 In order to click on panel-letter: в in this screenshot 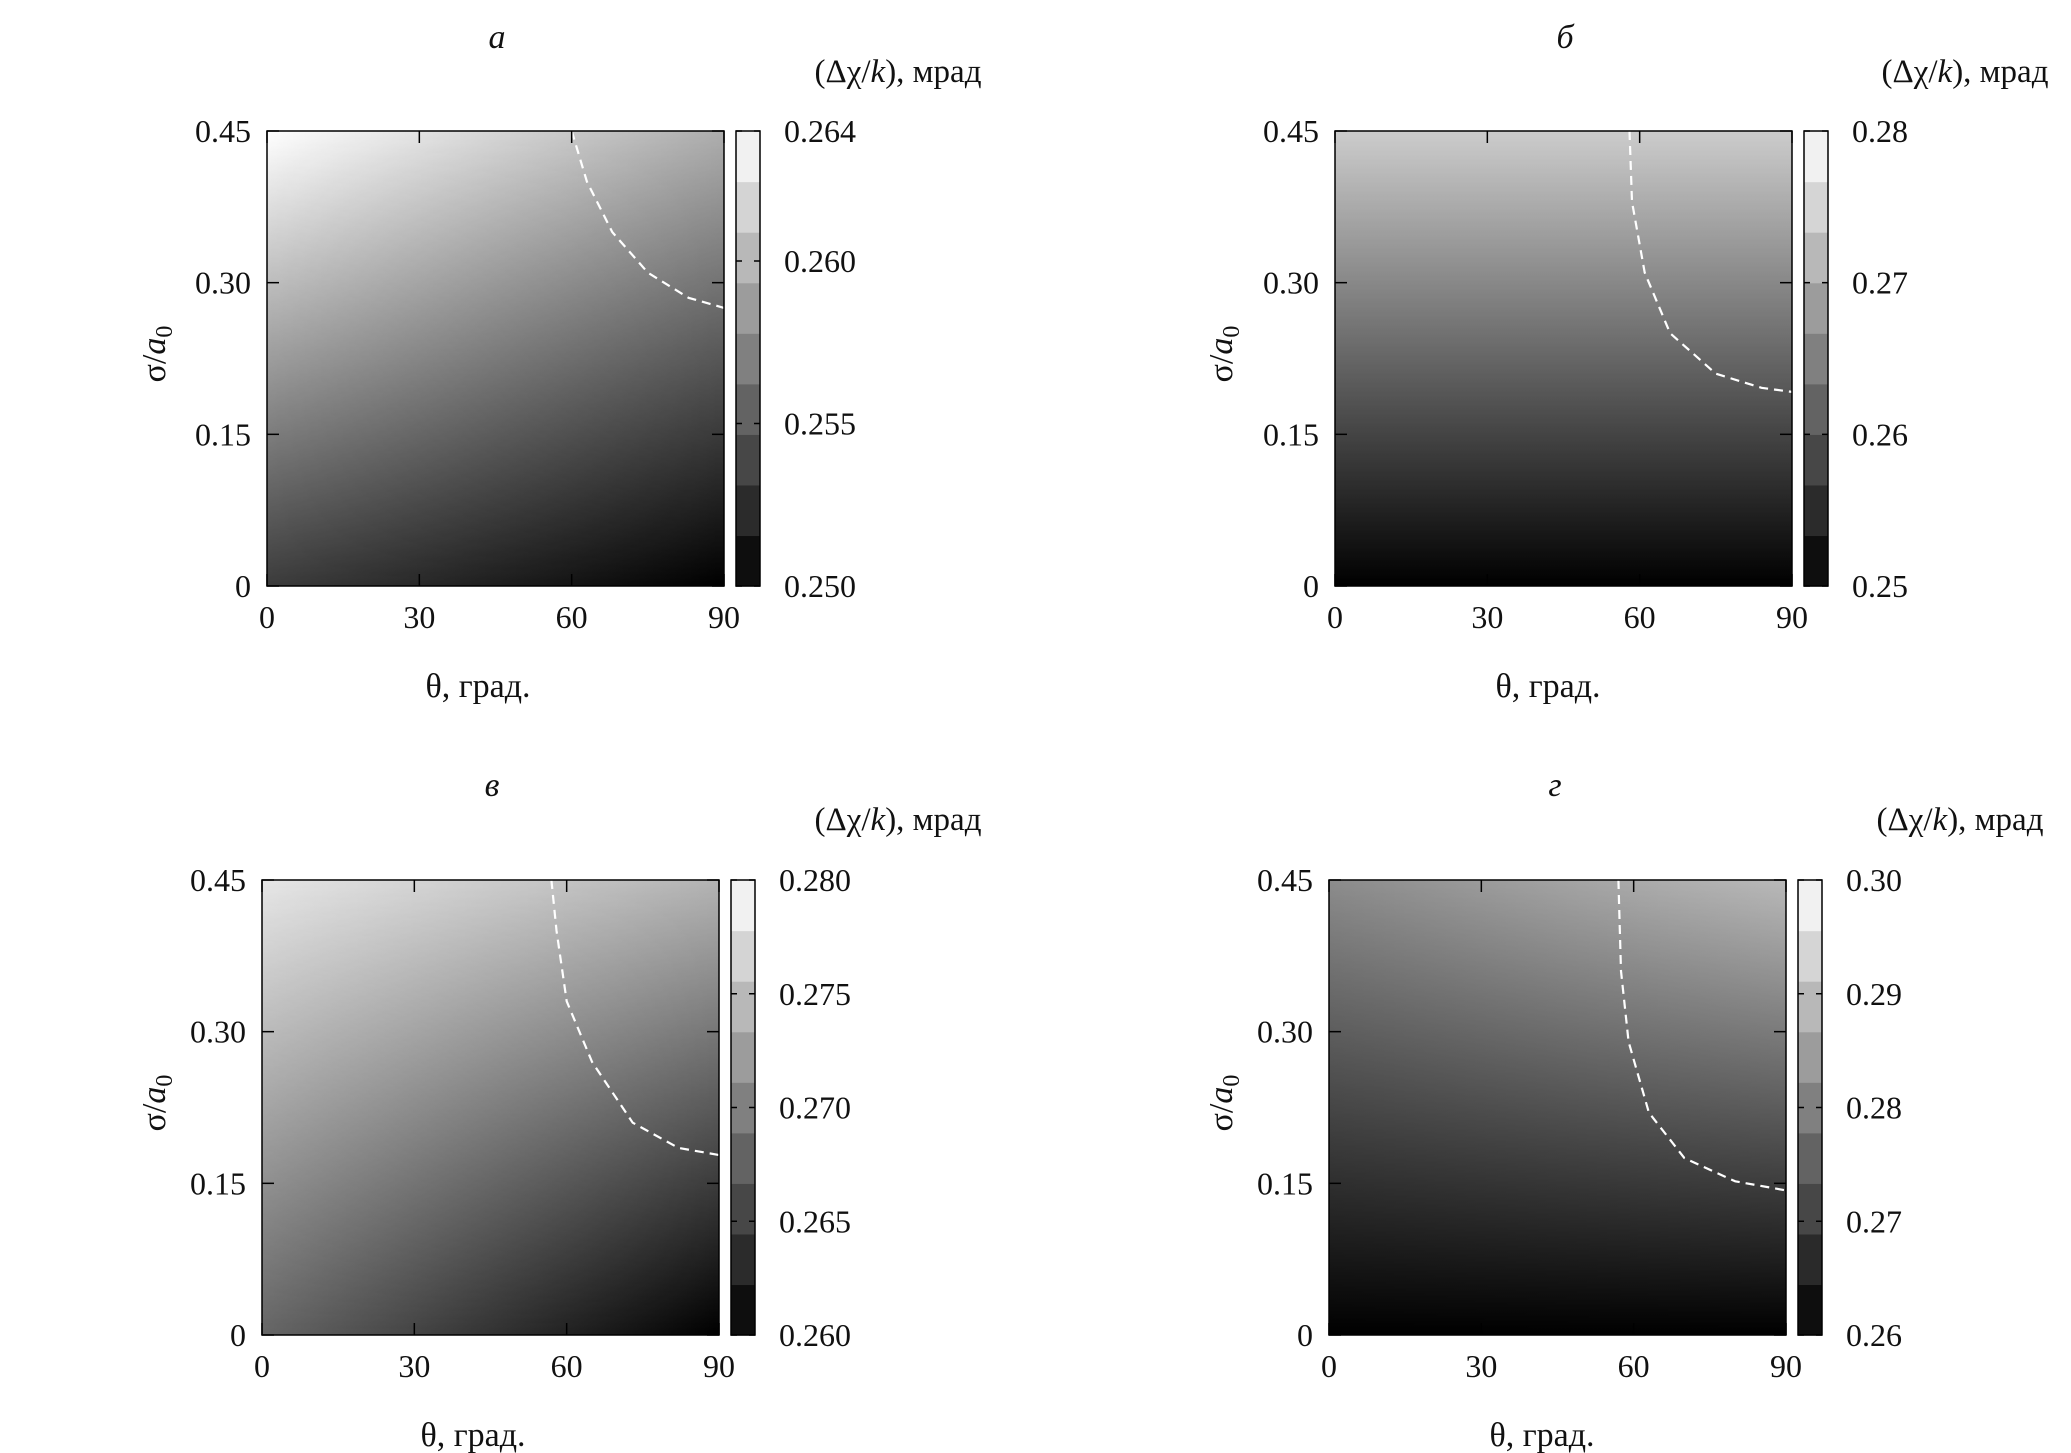, I will do `click(492, 785)`.